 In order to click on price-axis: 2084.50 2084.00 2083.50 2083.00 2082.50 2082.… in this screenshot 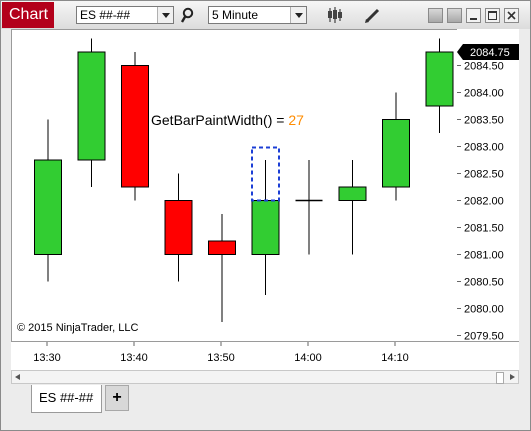, I will do `click(488, 185)`.